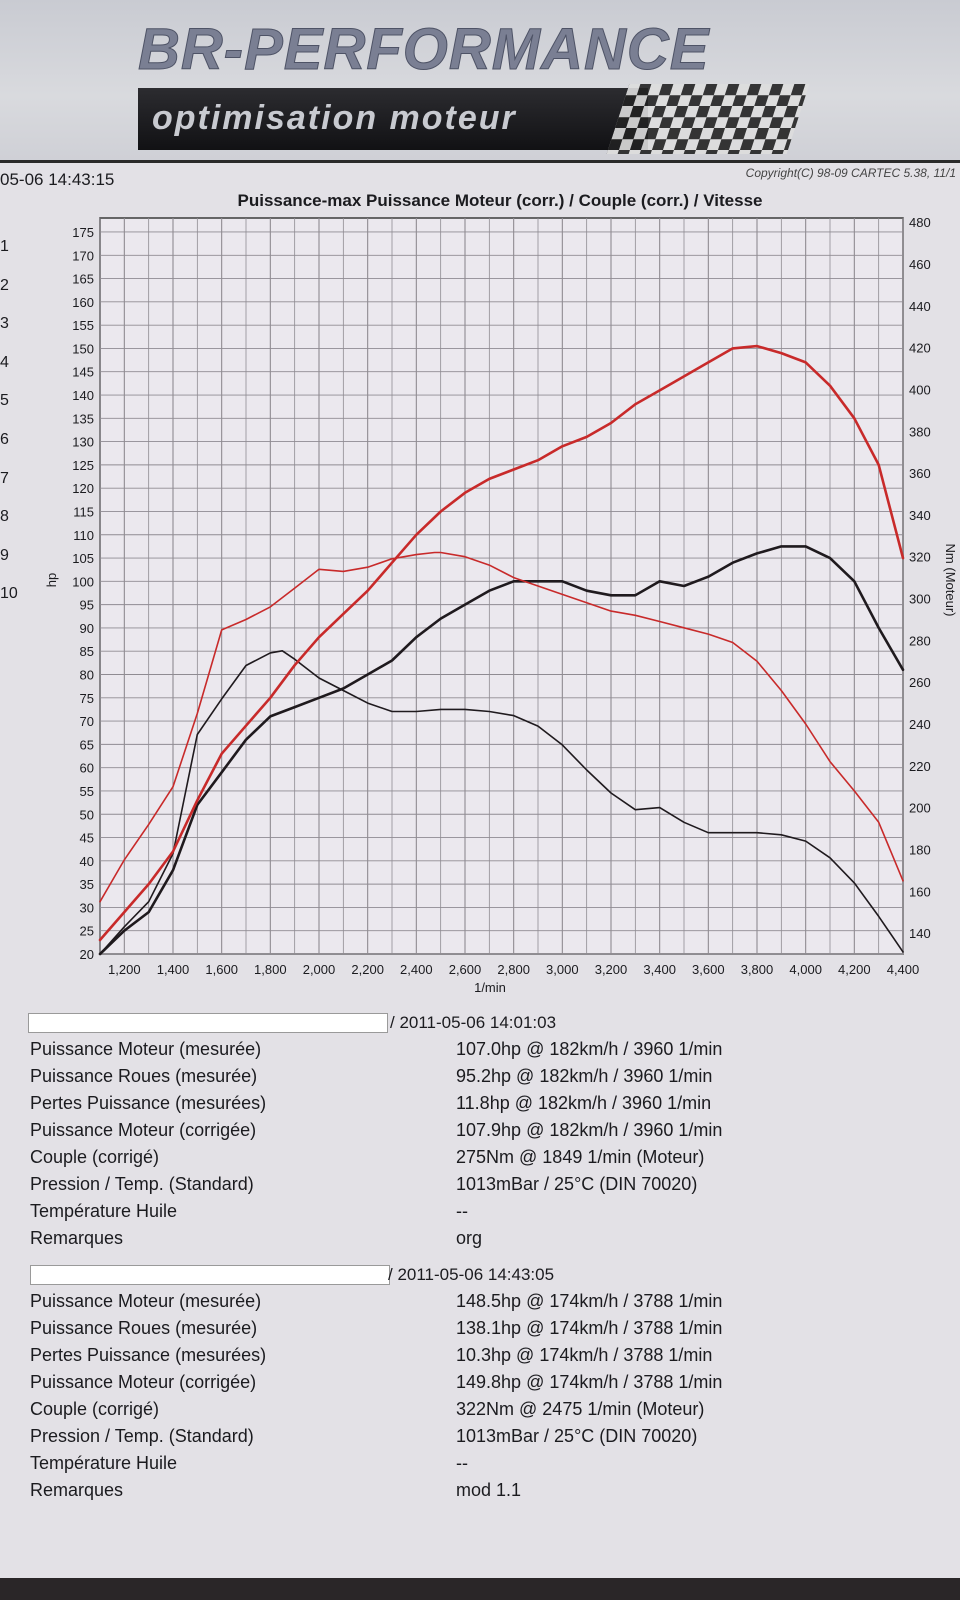 The image size is (960, 1600). Describe the element at coordinates (83, 302) in the screenshot. I see `y-left-tick-label: 160` at that location.